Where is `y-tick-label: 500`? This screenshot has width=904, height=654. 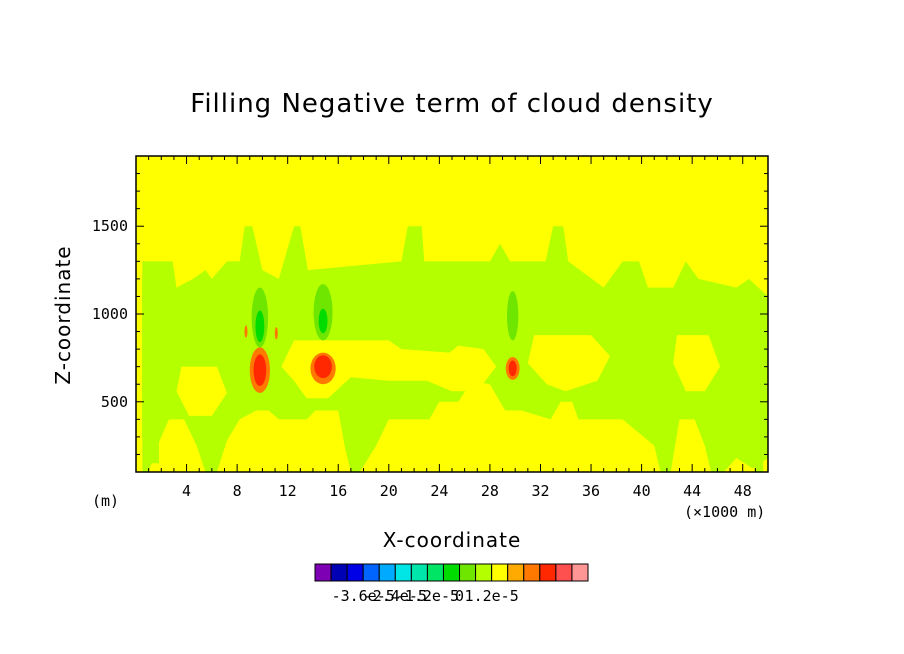
y-tick-label: 500 is located at coordinates (114, 402).